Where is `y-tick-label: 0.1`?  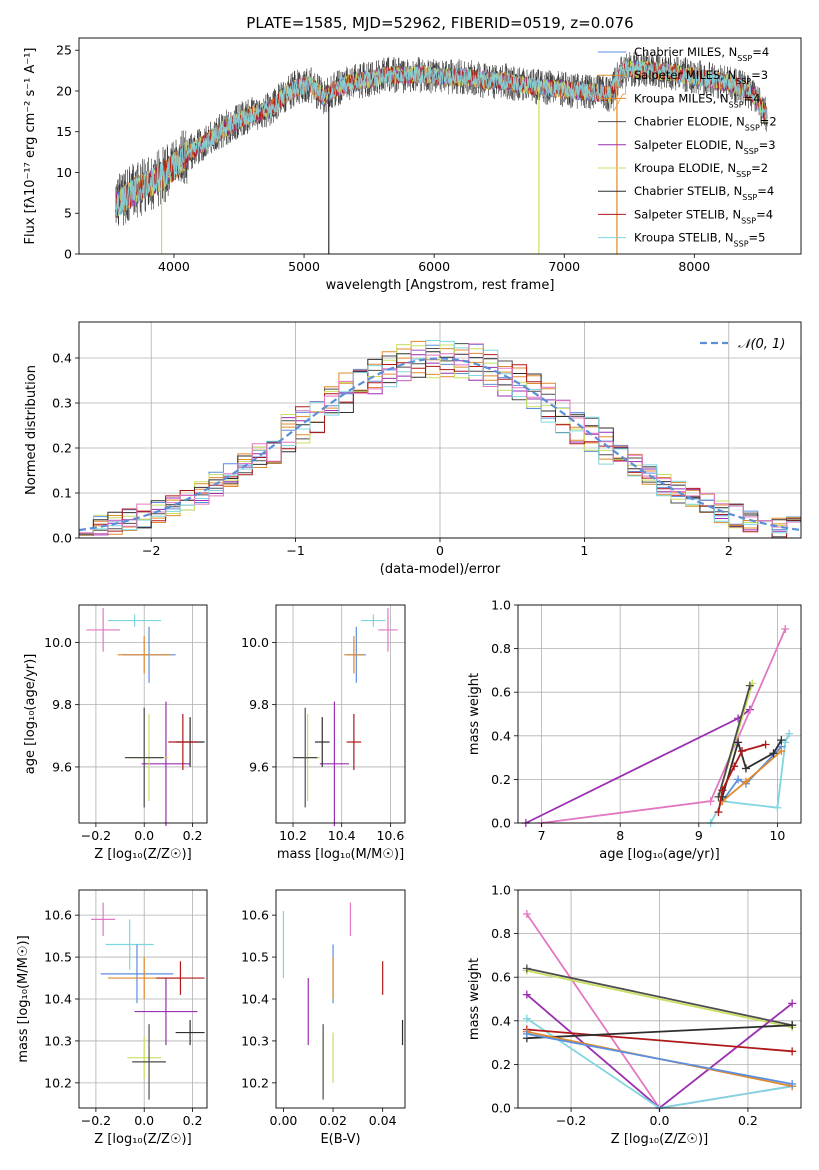 y-tick-label: 0.1 is located at coordinates (62, 493).